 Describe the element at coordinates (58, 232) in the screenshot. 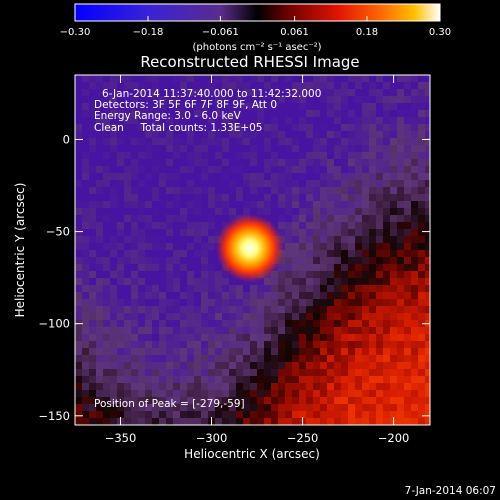

I see `y-tick-label: −50` at that location.